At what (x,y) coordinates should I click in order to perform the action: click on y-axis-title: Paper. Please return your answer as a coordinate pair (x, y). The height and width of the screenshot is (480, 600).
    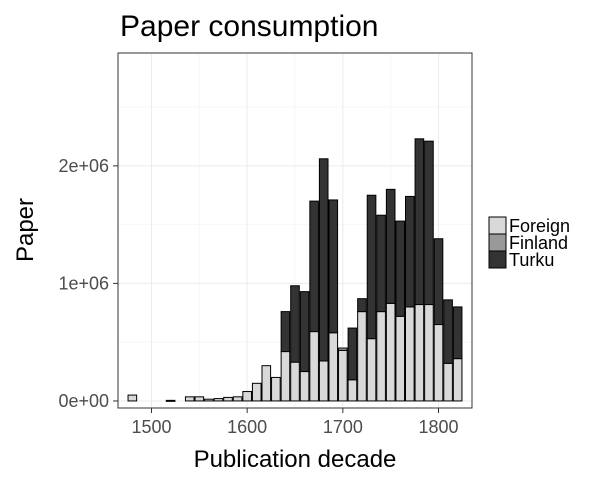
    Looking at the image, I should click on (25, 230).